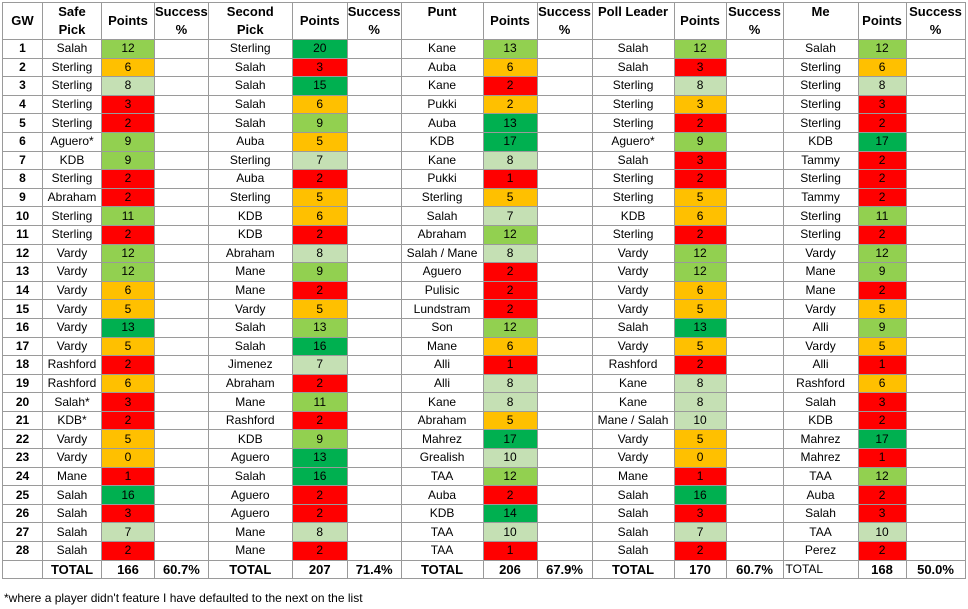 The height and width of the screenshot is (609, 968). I want to click on second-player-cell: Abraham, so click(250, 253).